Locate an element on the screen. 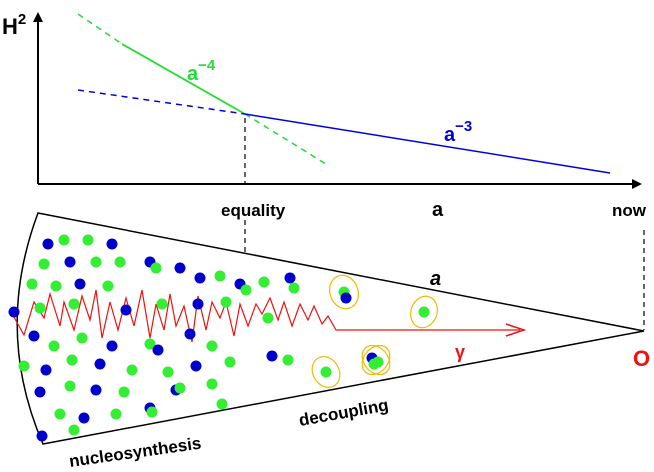 The height and width of the screenshot is (472, 654). matter-line-dashed is located at coordinates (161, 102).